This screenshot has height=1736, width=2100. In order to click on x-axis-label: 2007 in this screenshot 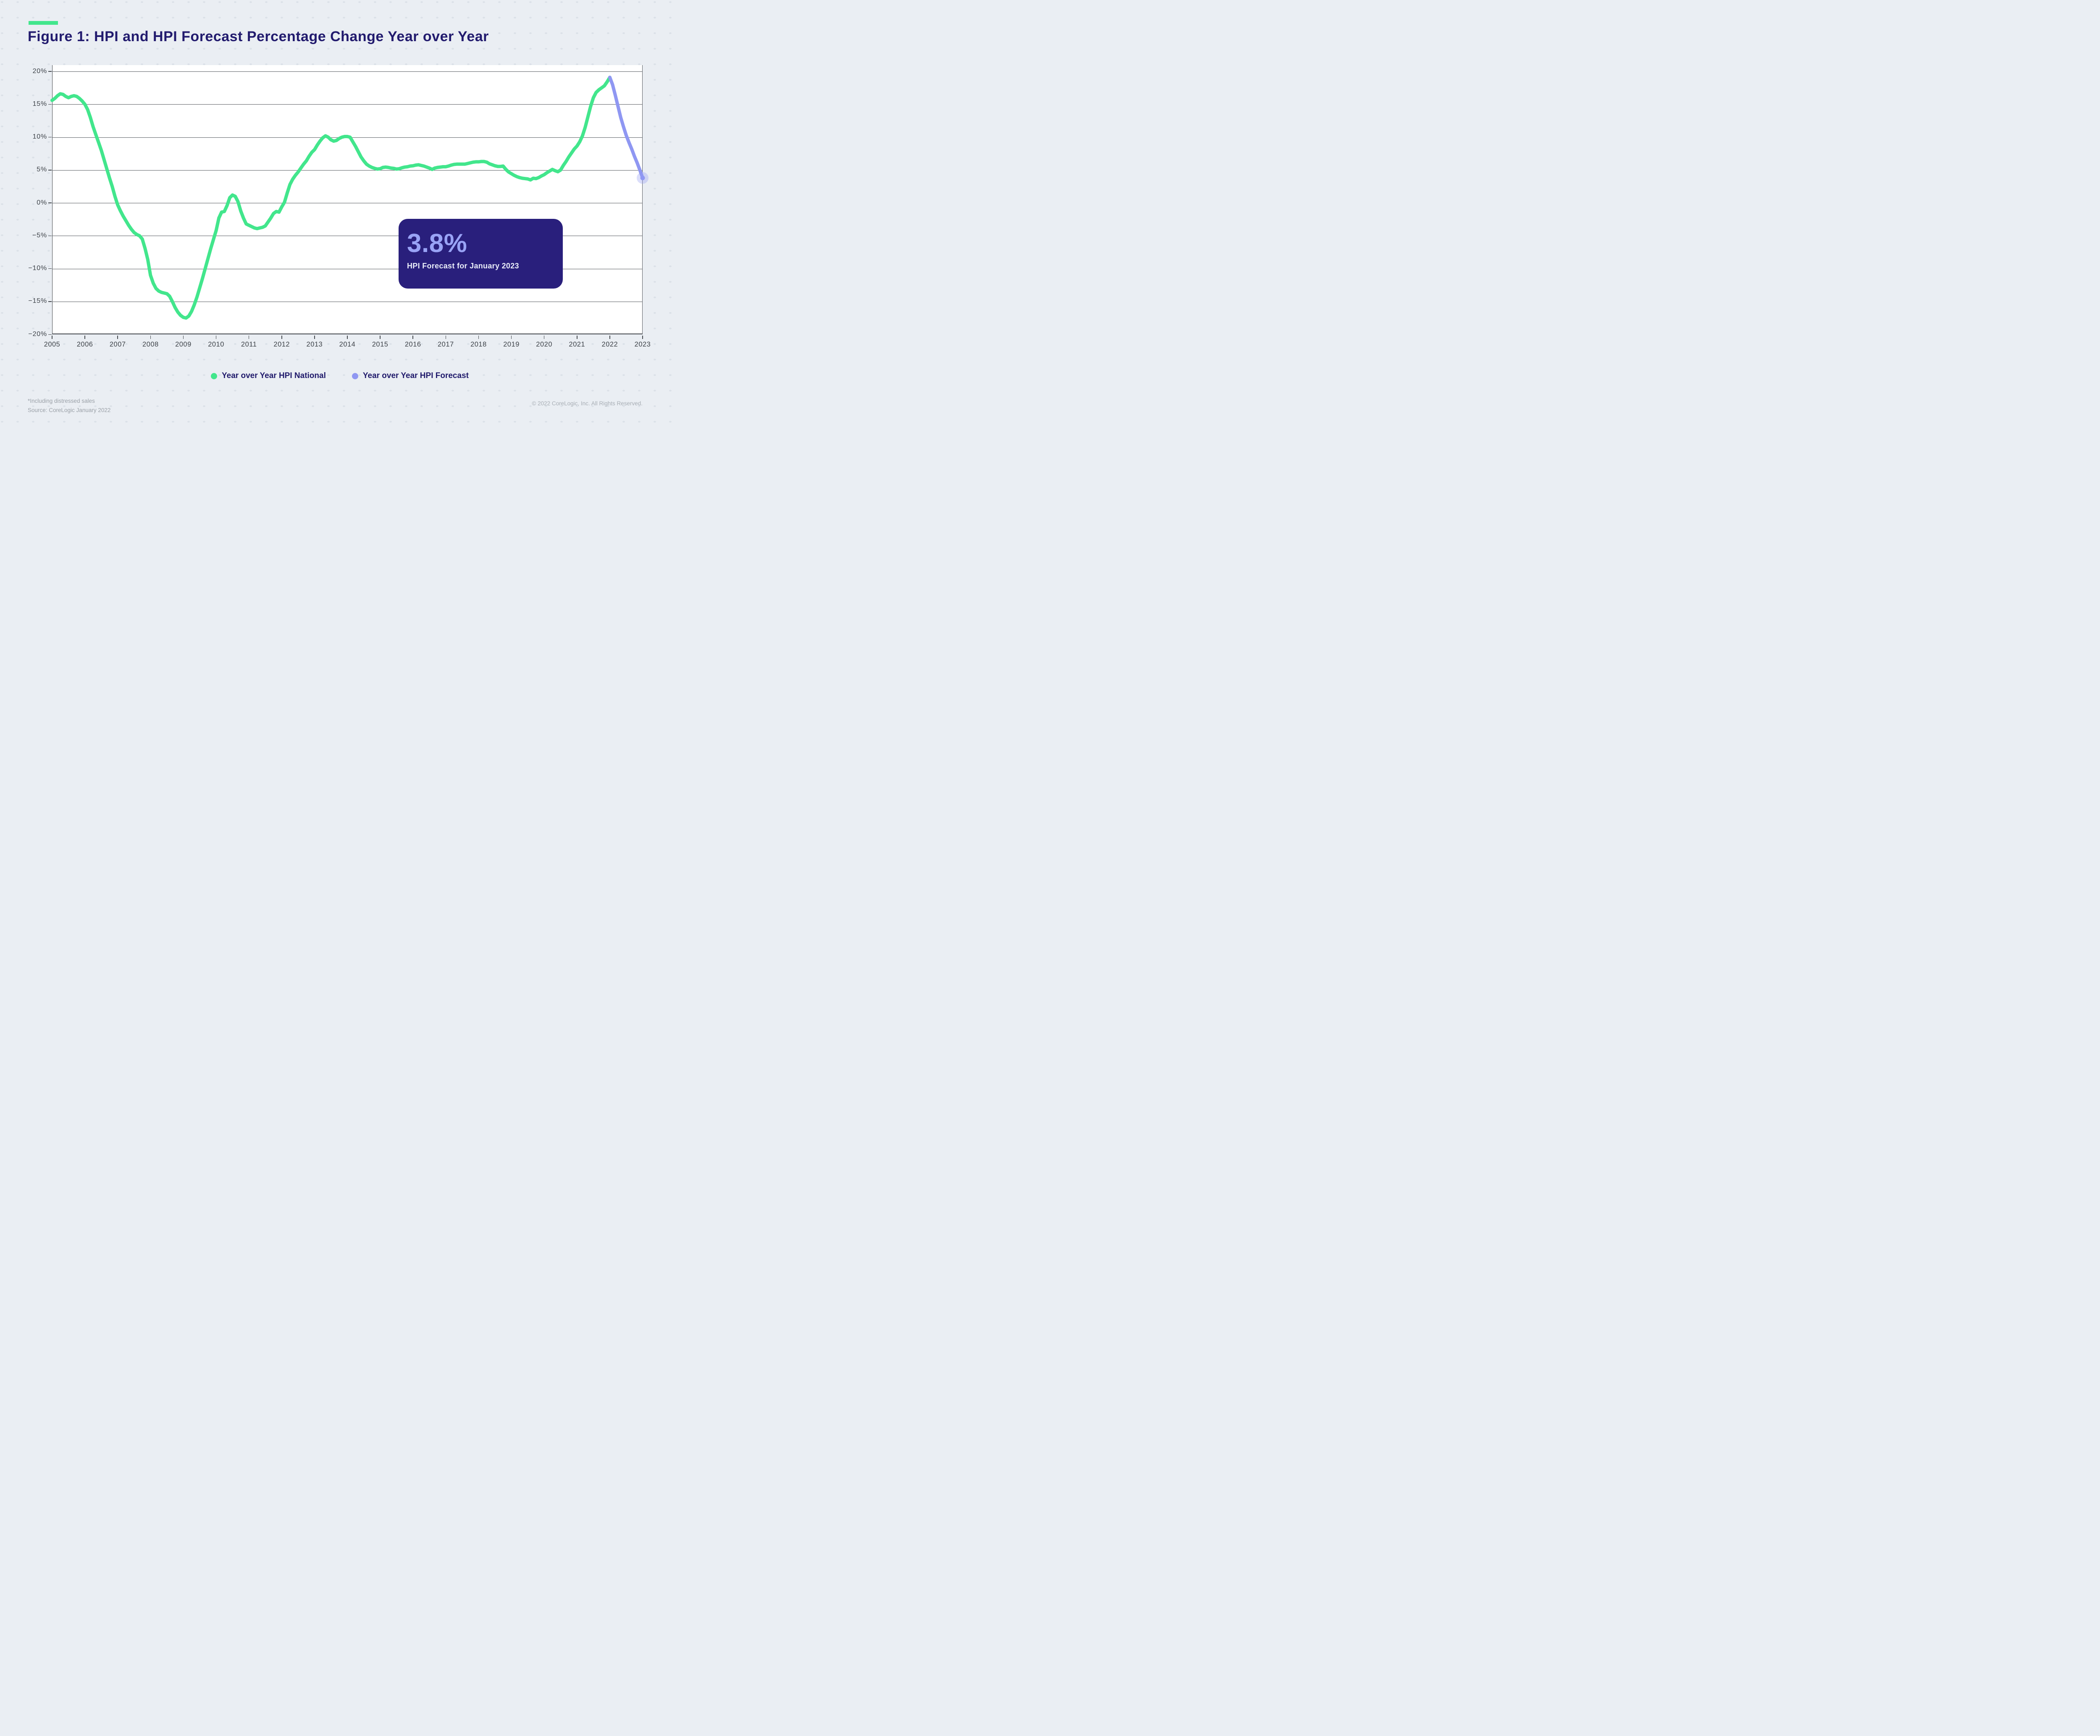, I will do `click(117, 344)`.